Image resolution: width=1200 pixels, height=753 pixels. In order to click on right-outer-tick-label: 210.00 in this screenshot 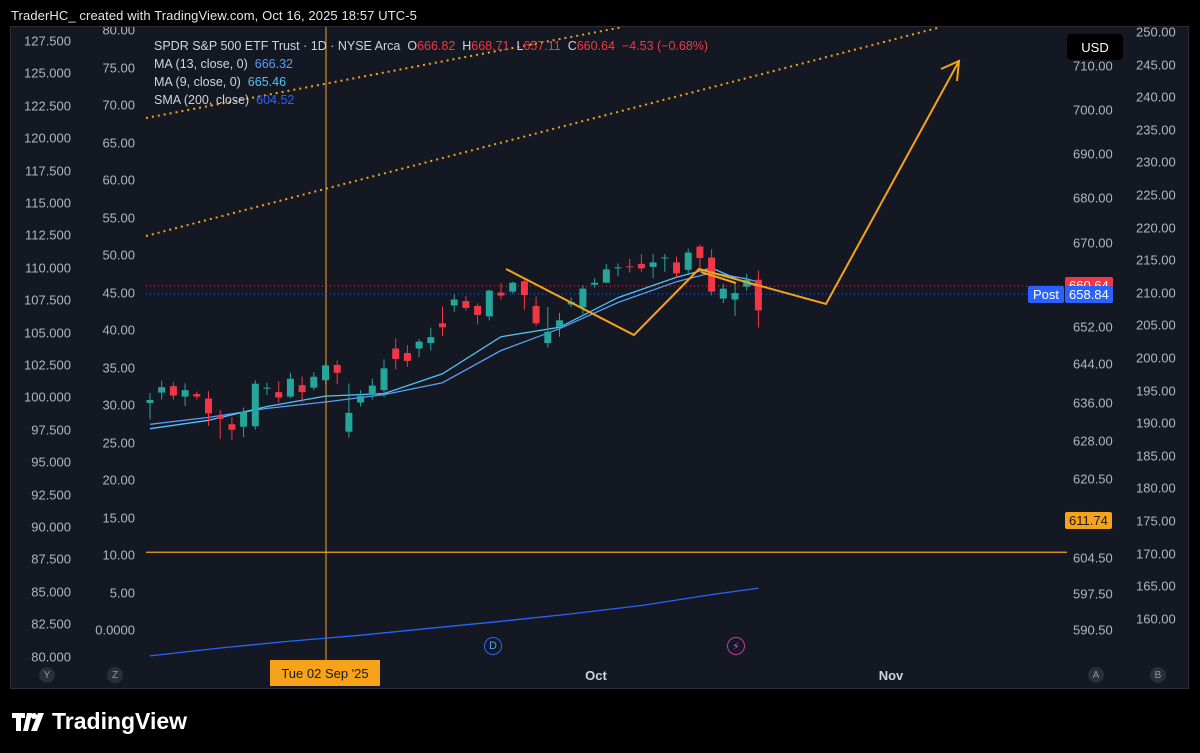, I will do `click(1156, 293)`.